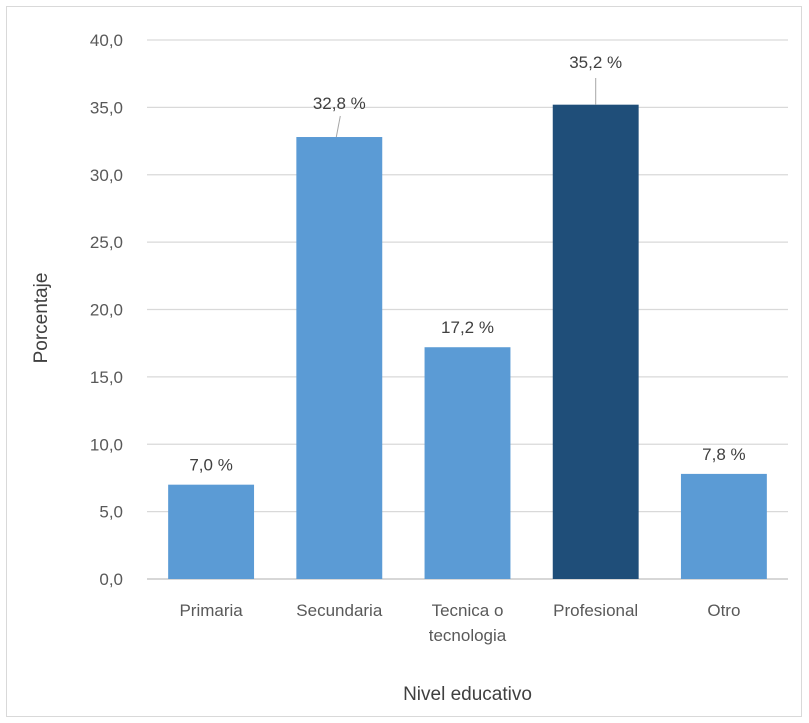  I want to click on y-tick-label: 20,0, so click(106, 310).